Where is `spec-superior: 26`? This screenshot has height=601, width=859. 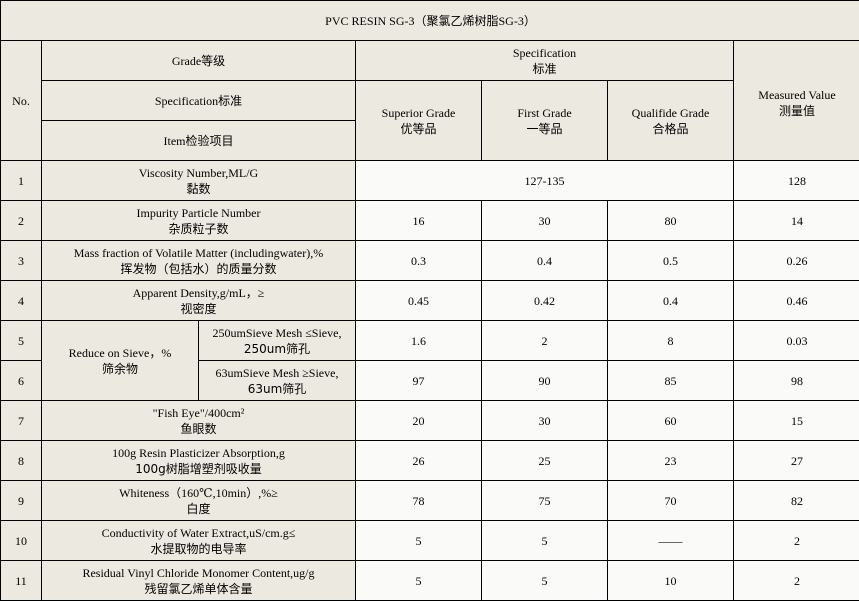
spec-superior: 26 is located at coordinates (419, 461).